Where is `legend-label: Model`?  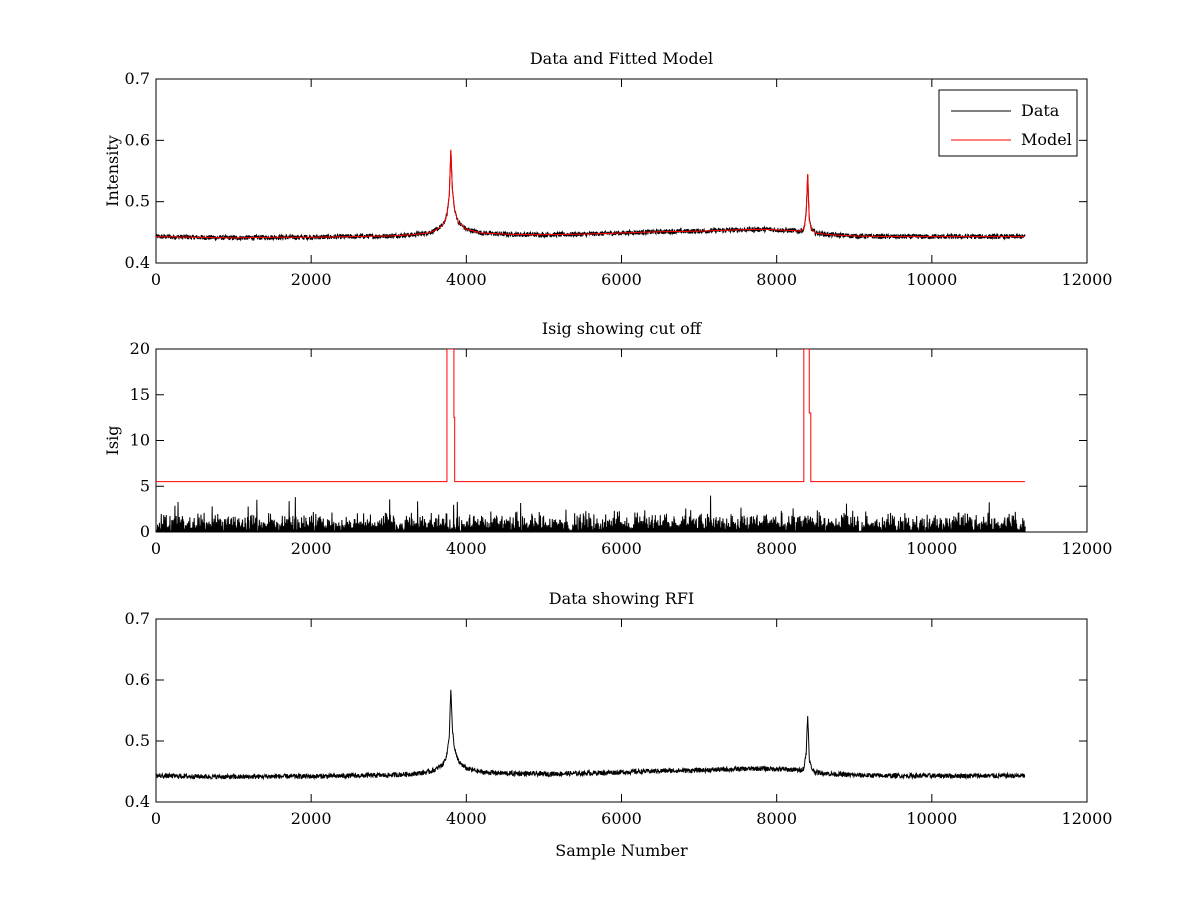
legend-label: Model is located at coordinates (1046, 139).